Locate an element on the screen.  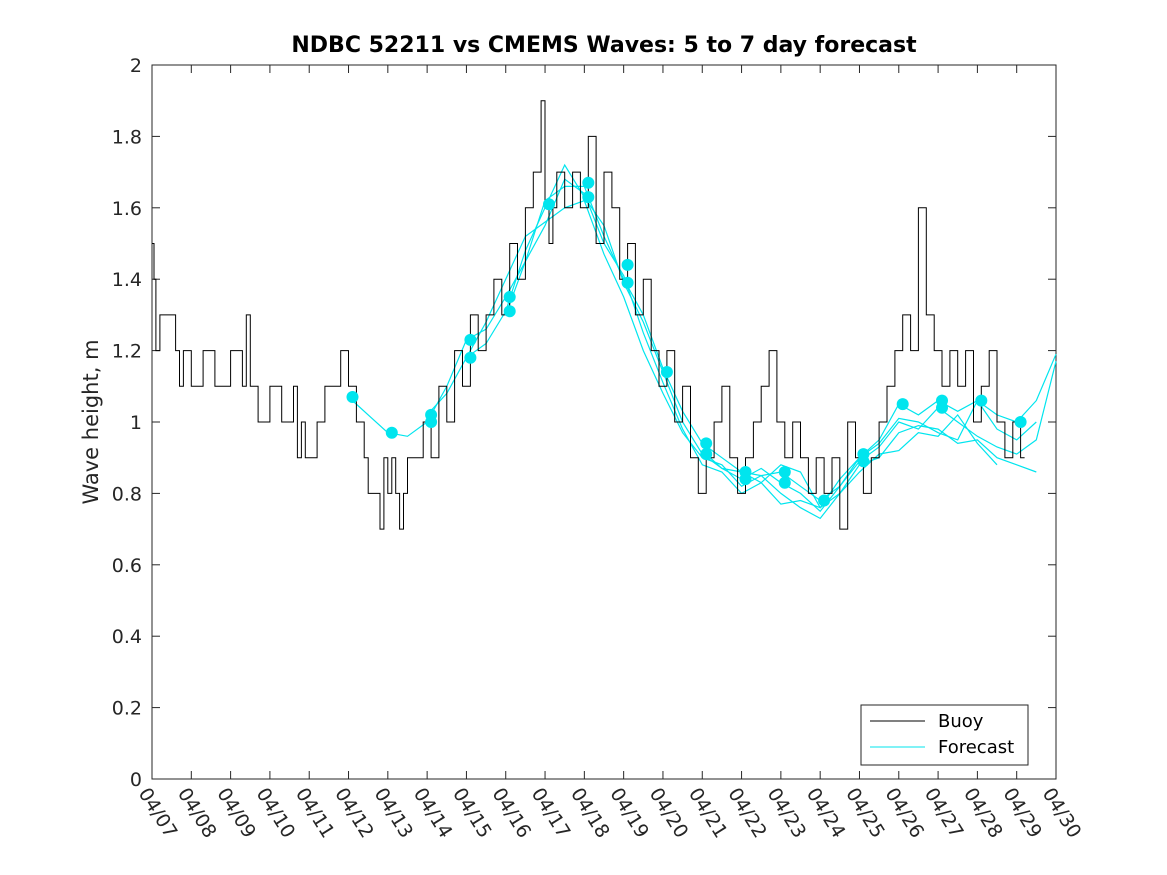
legend-label-forecast: Forecast is located at coordinates (976, 747).